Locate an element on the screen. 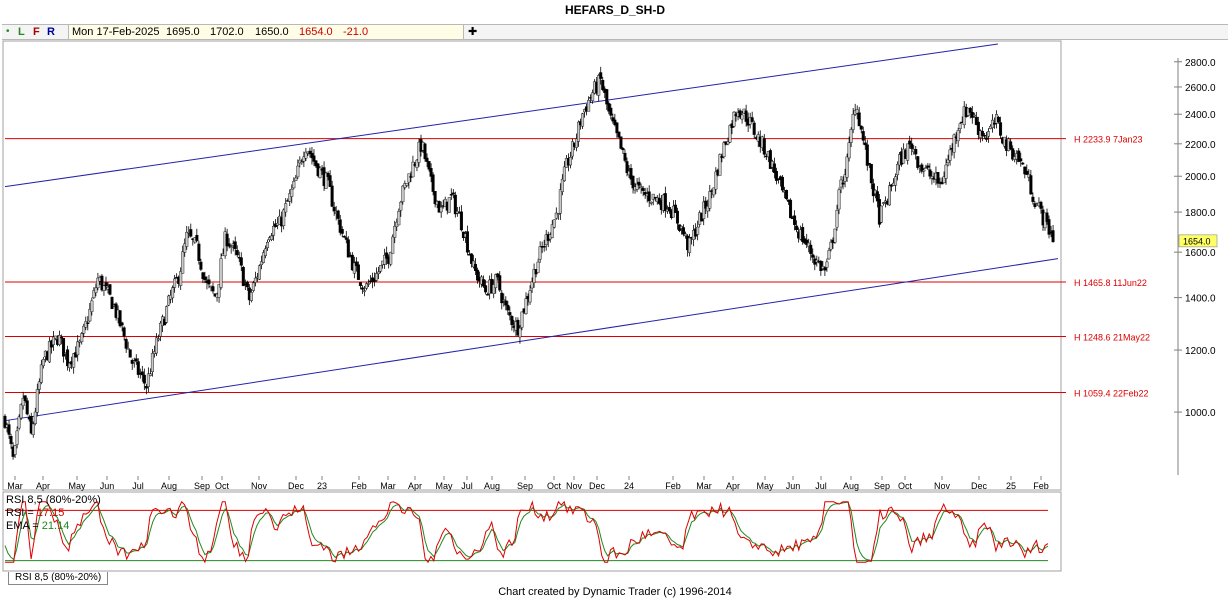 The width and height of the screenshot is (1230, 601). x-tick-label: Apr is located at coordinates (43, 486).